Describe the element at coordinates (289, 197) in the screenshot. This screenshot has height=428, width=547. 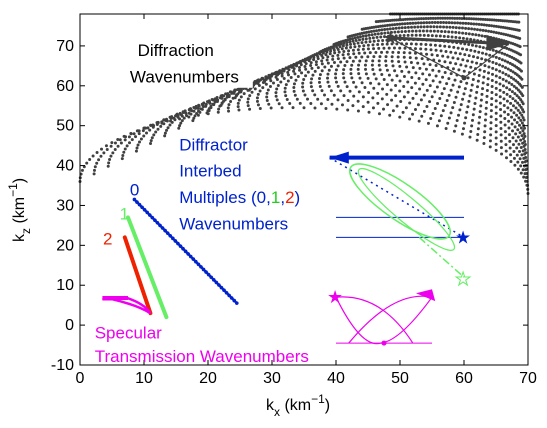
I see `multiples-order2: 2` at that location.